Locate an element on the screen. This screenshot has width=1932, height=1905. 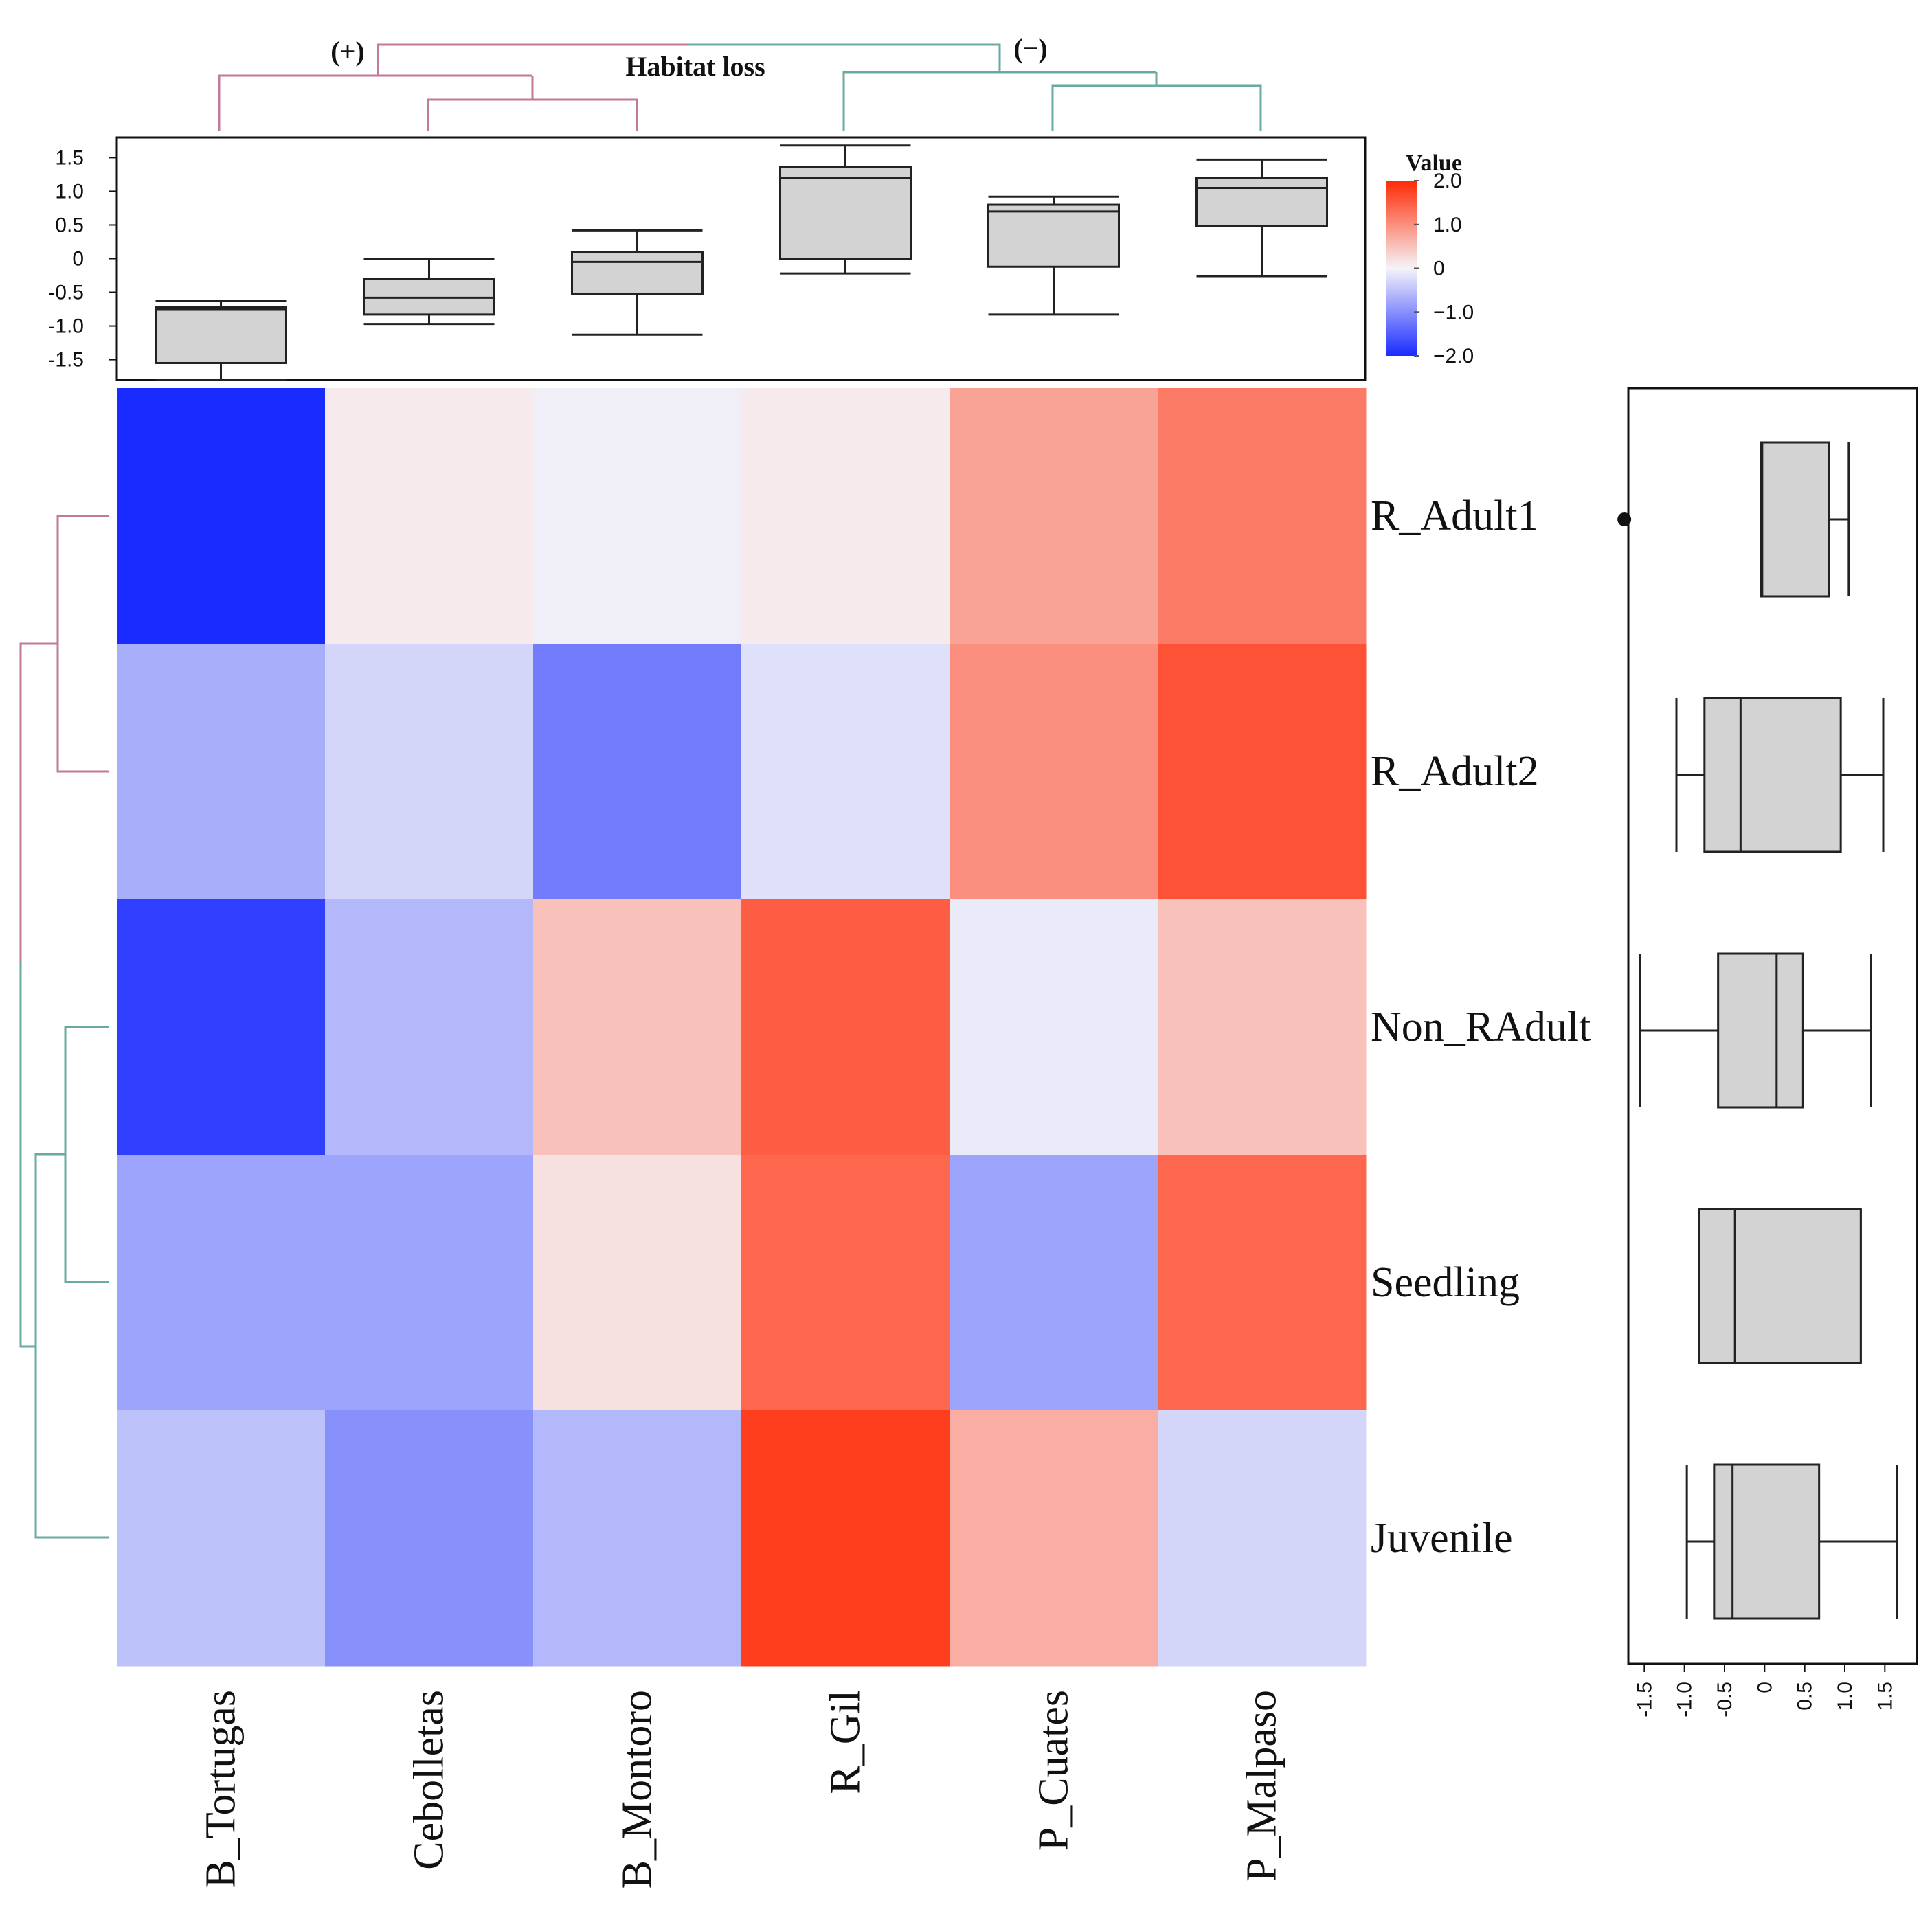
boxplot-outlier is located at coordinates (1624, 519).